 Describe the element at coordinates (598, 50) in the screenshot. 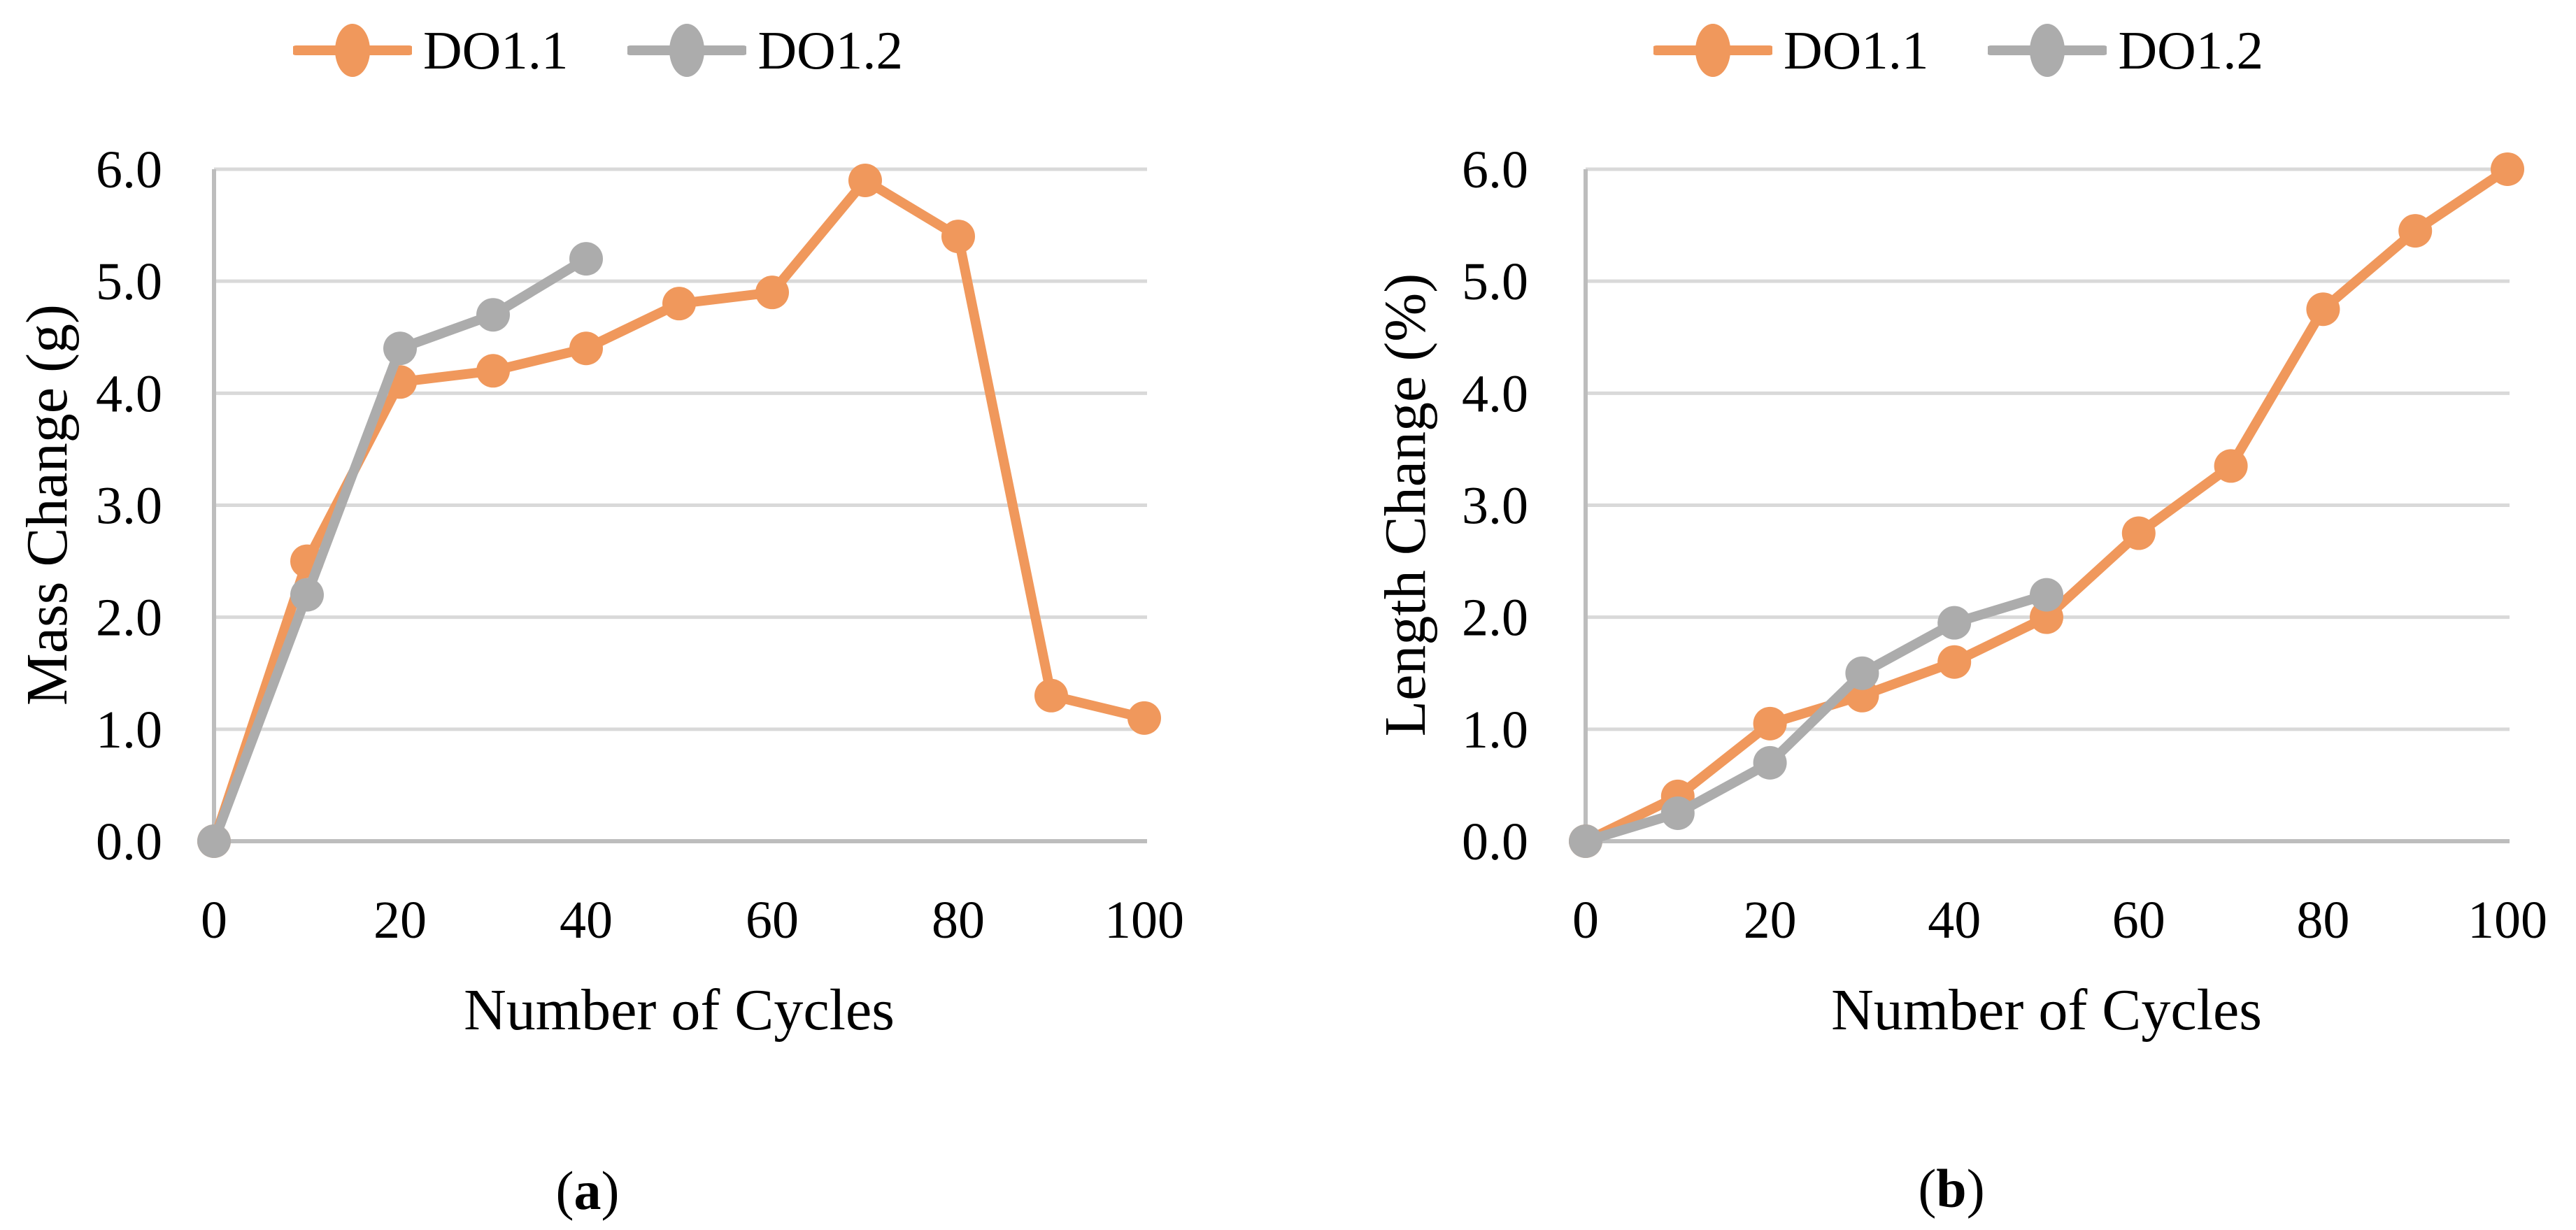

I see `legend-chart-a: DO1.1 DO1.2` at that location.